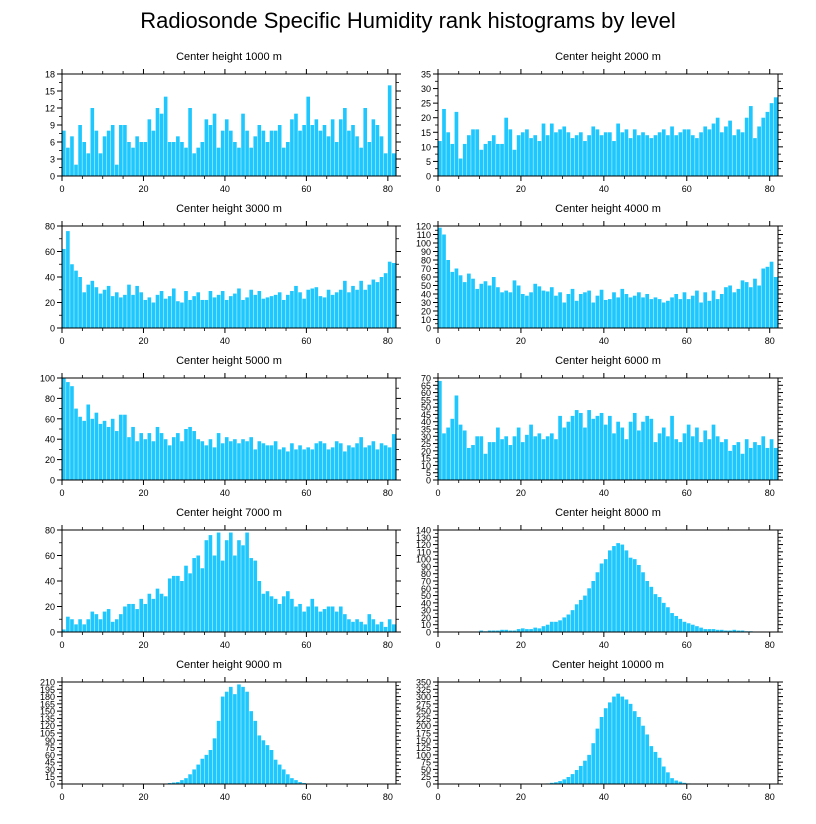 This screenshot has width=816, height=824. I want to click on panel-8-ytick-label: 50, so click(426, 596).